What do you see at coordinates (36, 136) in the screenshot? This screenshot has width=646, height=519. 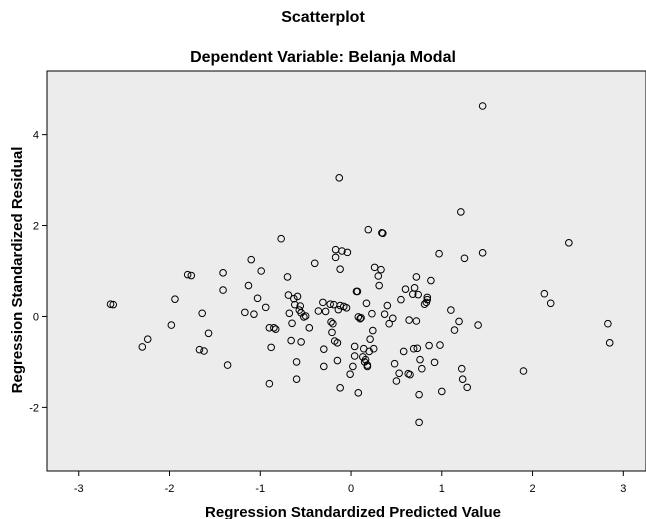 I see `y-tick-label: 4` at bounding box center [36, 136].